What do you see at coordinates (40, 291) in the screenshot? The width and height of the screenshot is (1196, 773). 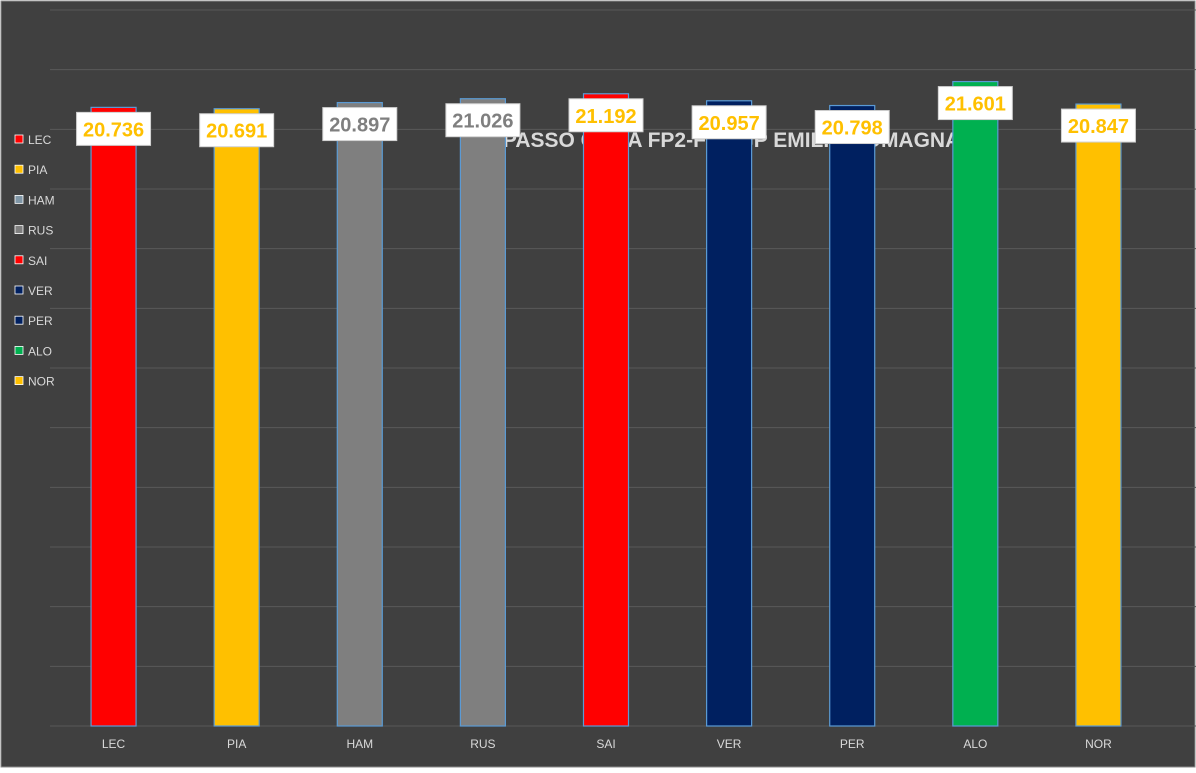 I see `legend-label-ver: VER` at bounding box center [40, 291].